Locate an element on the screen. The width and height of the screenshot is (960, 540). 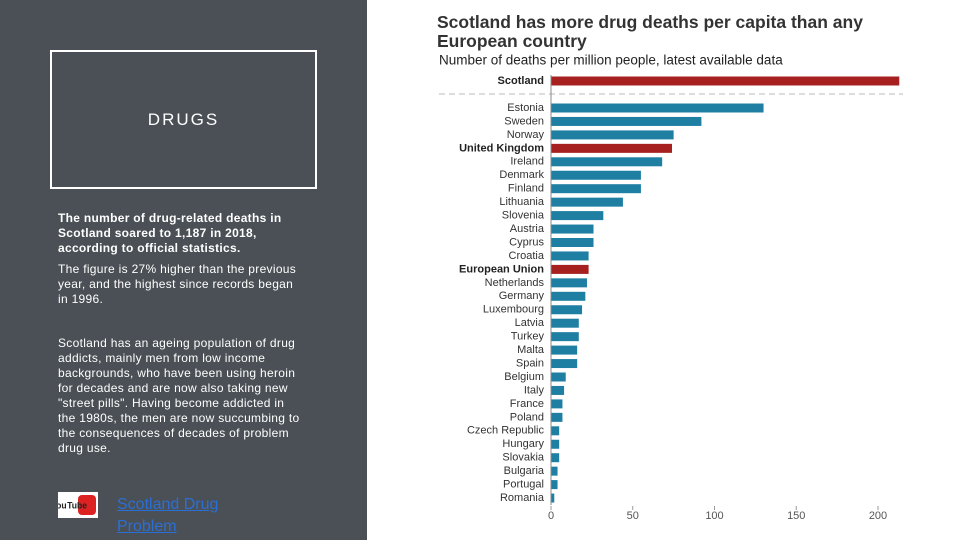
category-label: Hungary is located at coordinates (523, 444).